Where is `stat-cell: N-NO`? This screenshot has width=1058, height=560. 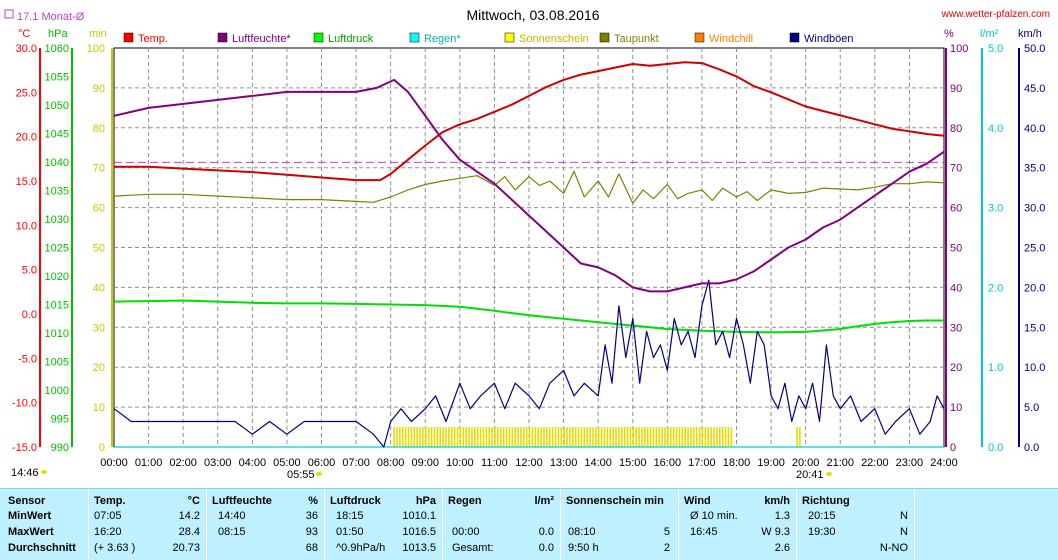 stat-cell: N-NO is located at coordinates (893, 548).